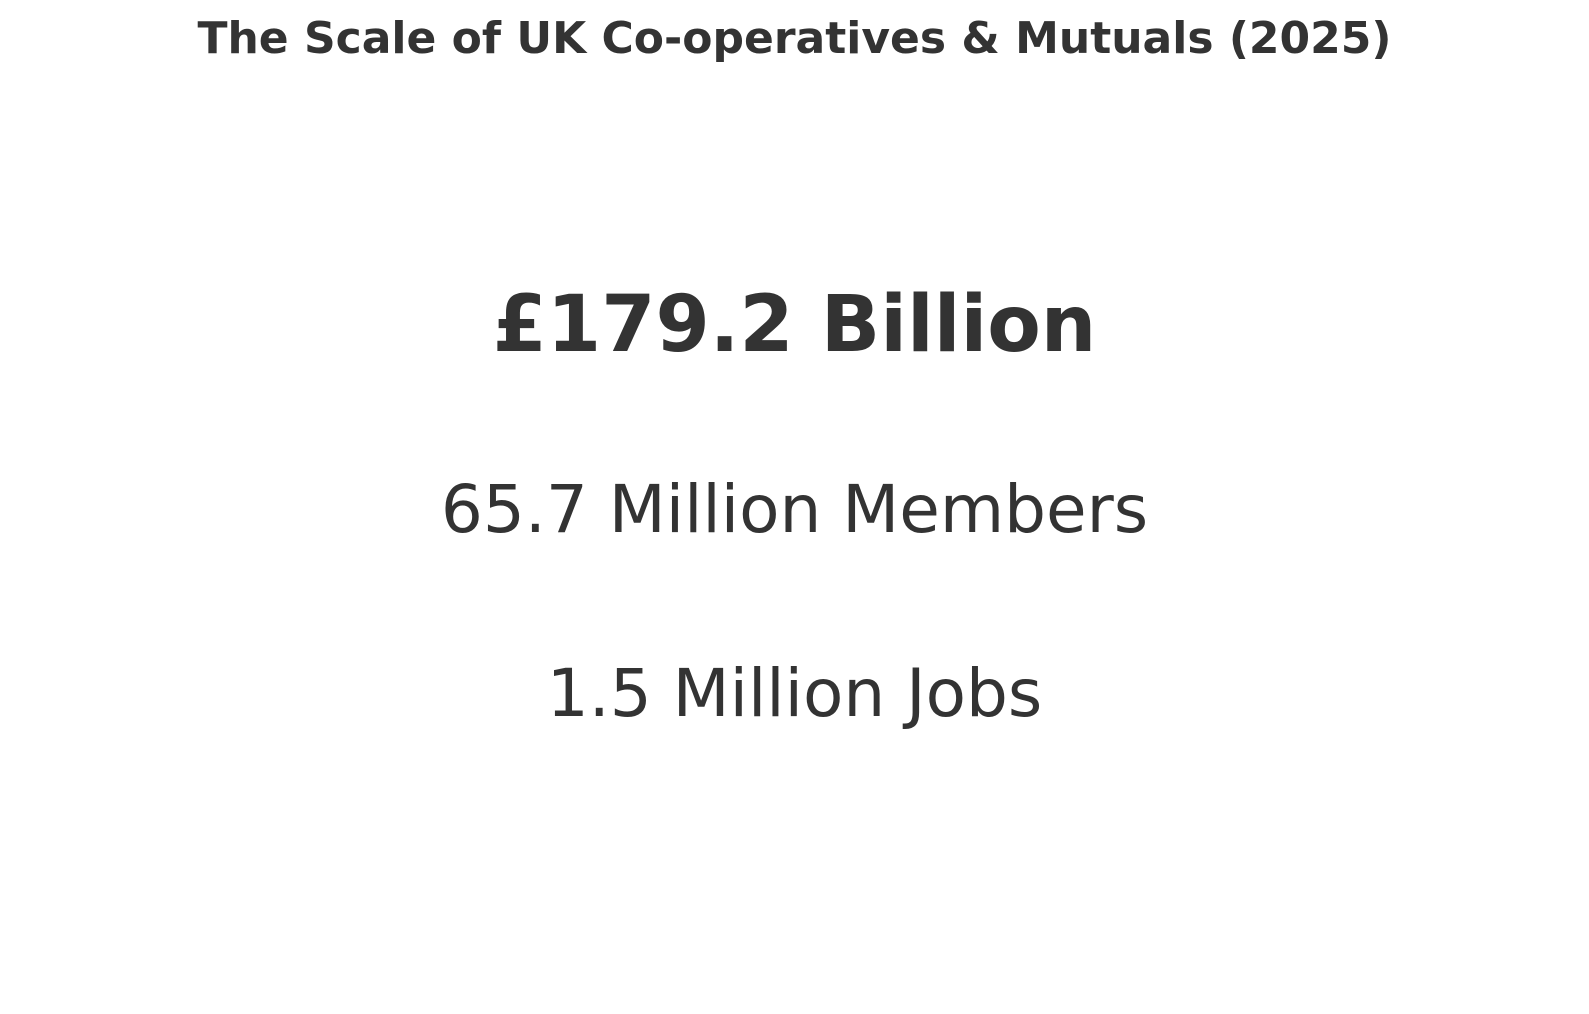  Describe the element at coordinates (794, 509) in the screenshot. I see `stat-members: 65.7 Million Members` at that location.